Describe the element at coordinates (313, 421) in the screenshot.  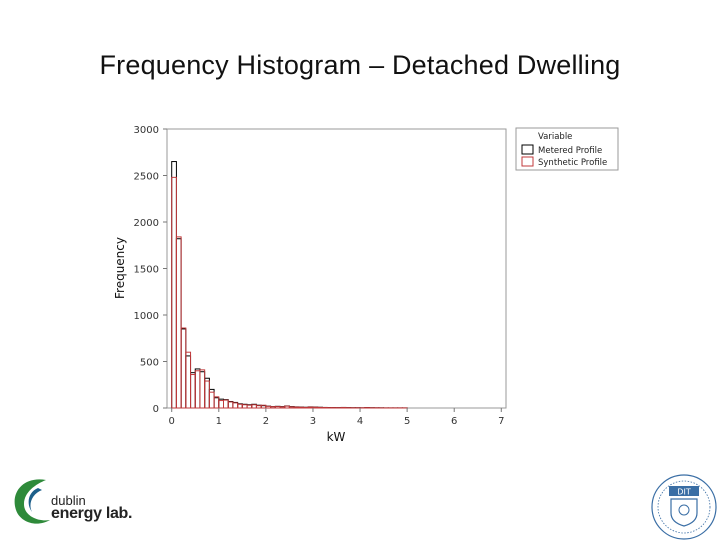
I see `x-tick-label: 3` at that location.